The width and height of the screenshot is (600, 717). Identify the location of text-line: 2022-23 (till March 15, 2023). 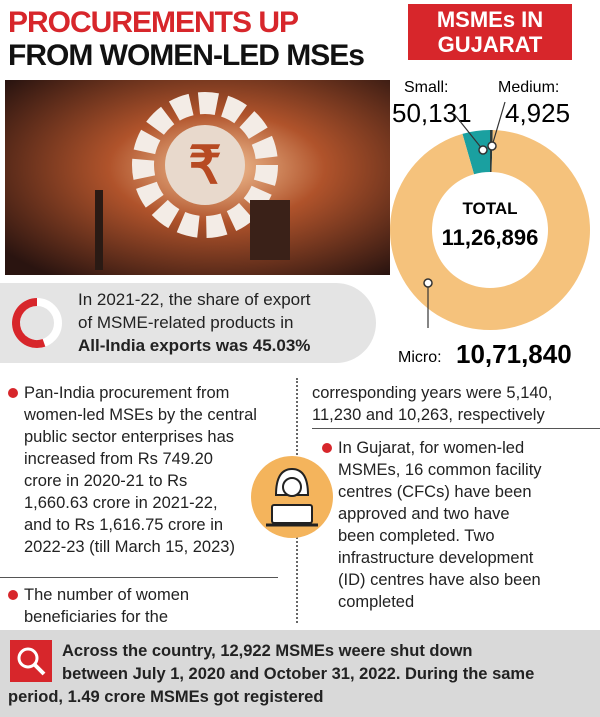
(140, 547).